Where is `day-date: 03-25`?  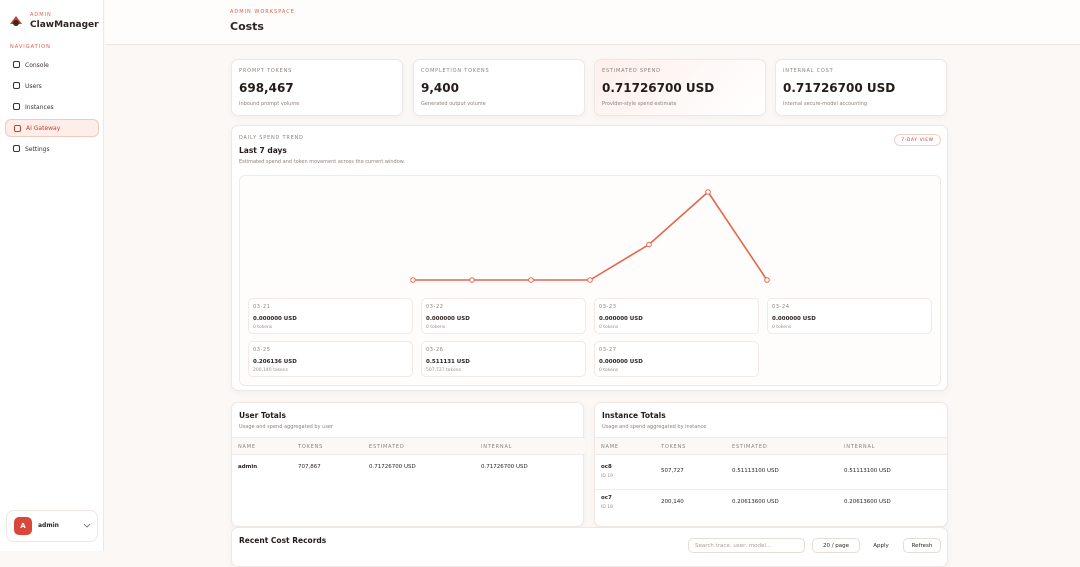 day-date: 03-25 is located at coordinates (262, 350).